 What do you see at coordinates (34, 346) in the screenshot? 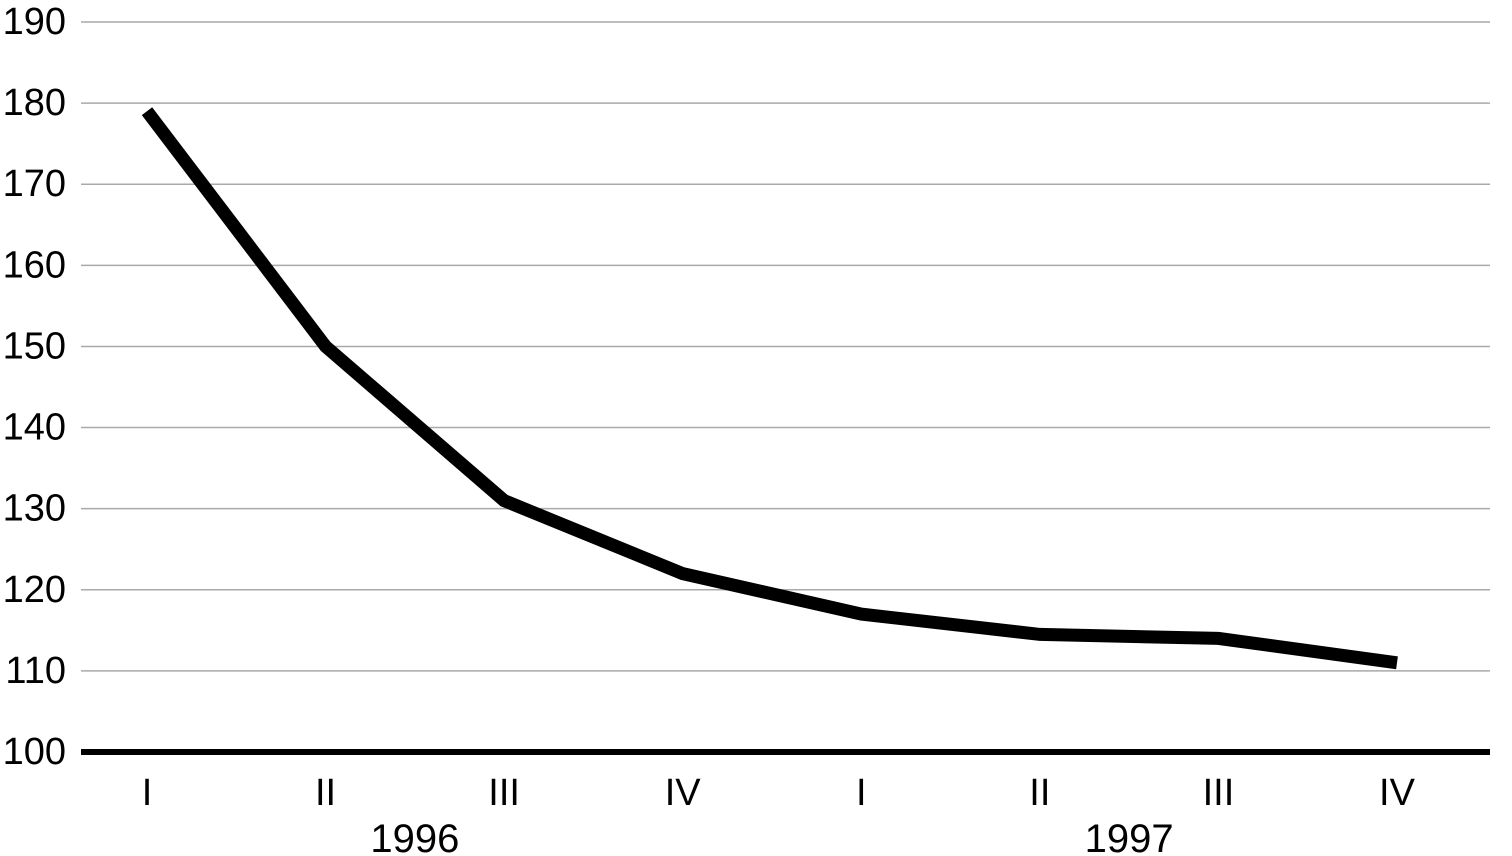
I see `y-axis-tick-label: 150` at bounding box center [34, 346].